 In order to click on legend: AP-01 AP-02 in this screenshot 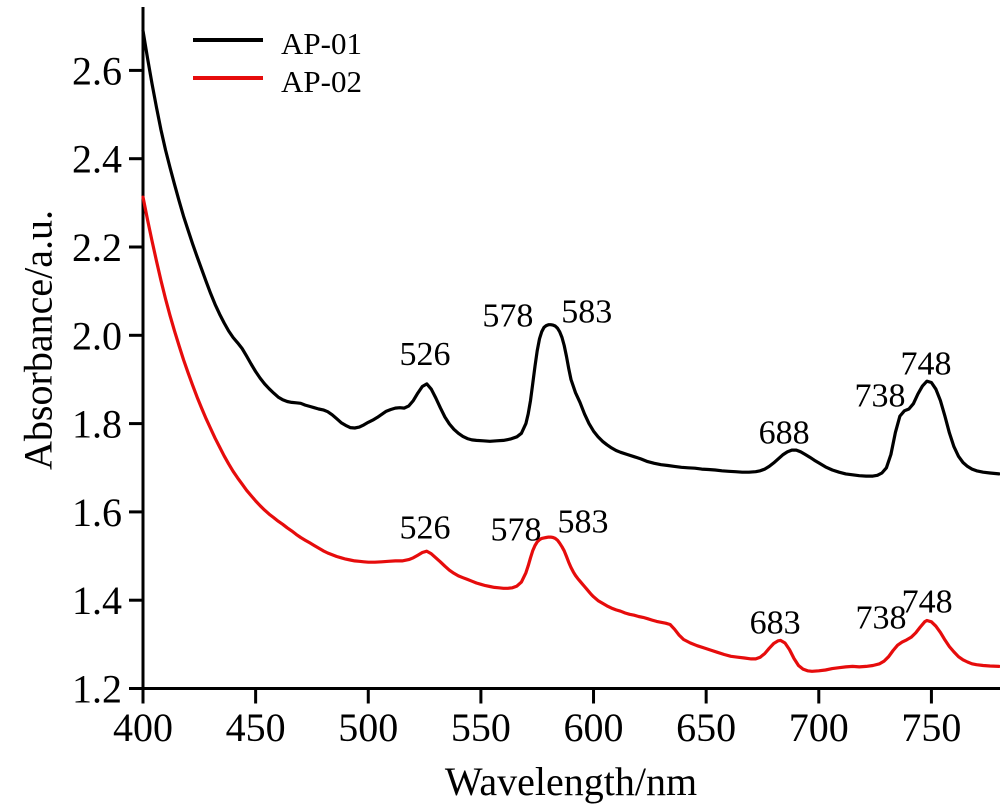, I will do `click(277, 59)`.